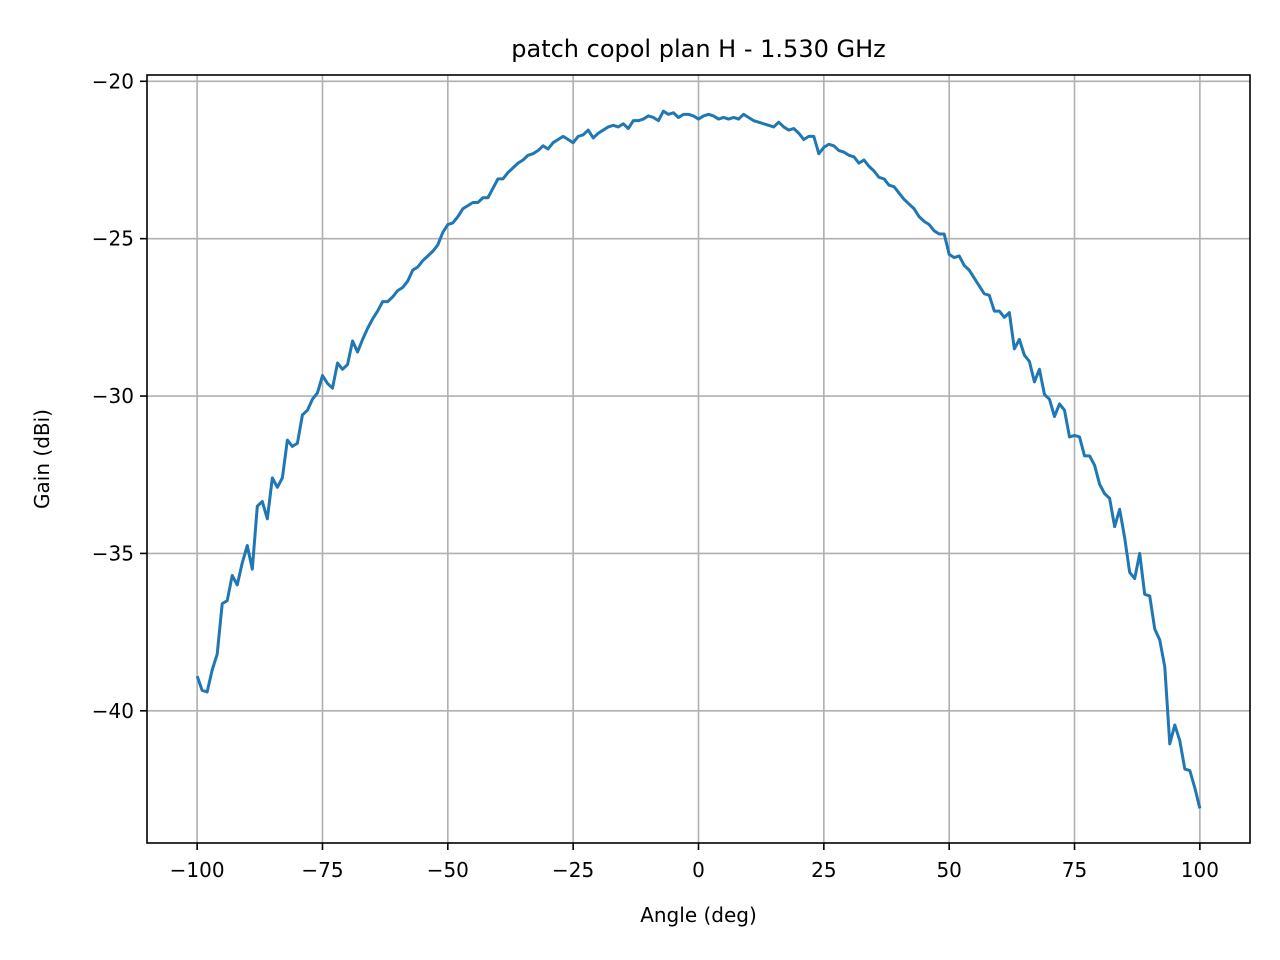 Image resolution: width=1280 pixels, height=960 pixels. Describe the element at coordinates (698, 915) in the screenshot. I see `x-axis-label: Angle (deg)` at that location.